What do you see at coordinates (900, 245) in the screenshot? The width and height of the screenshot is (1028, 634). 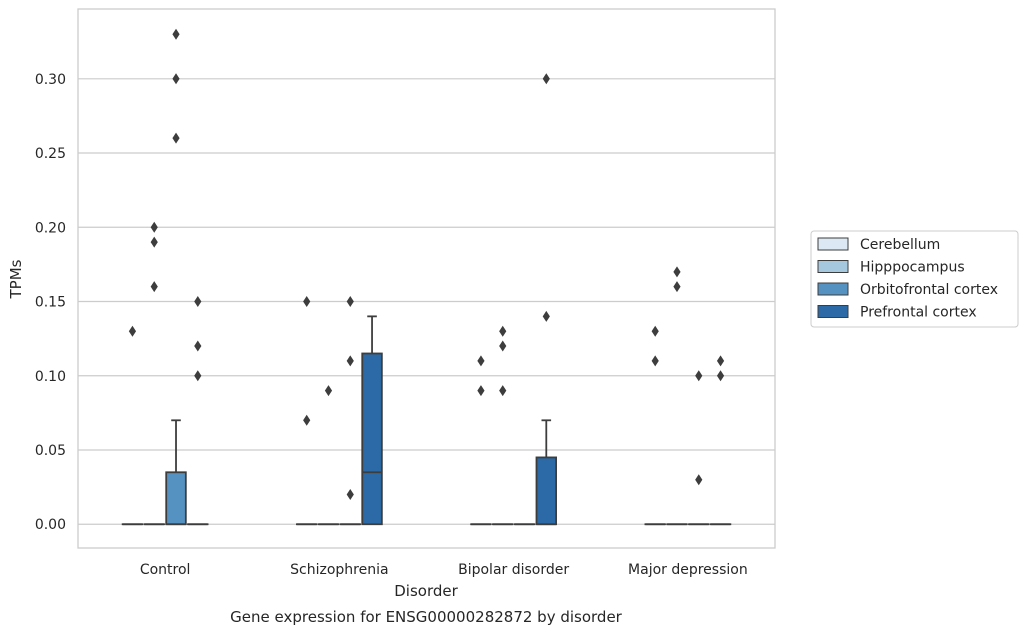 I see `legend-label: Cerebellum` at bounding box center [900, 245].